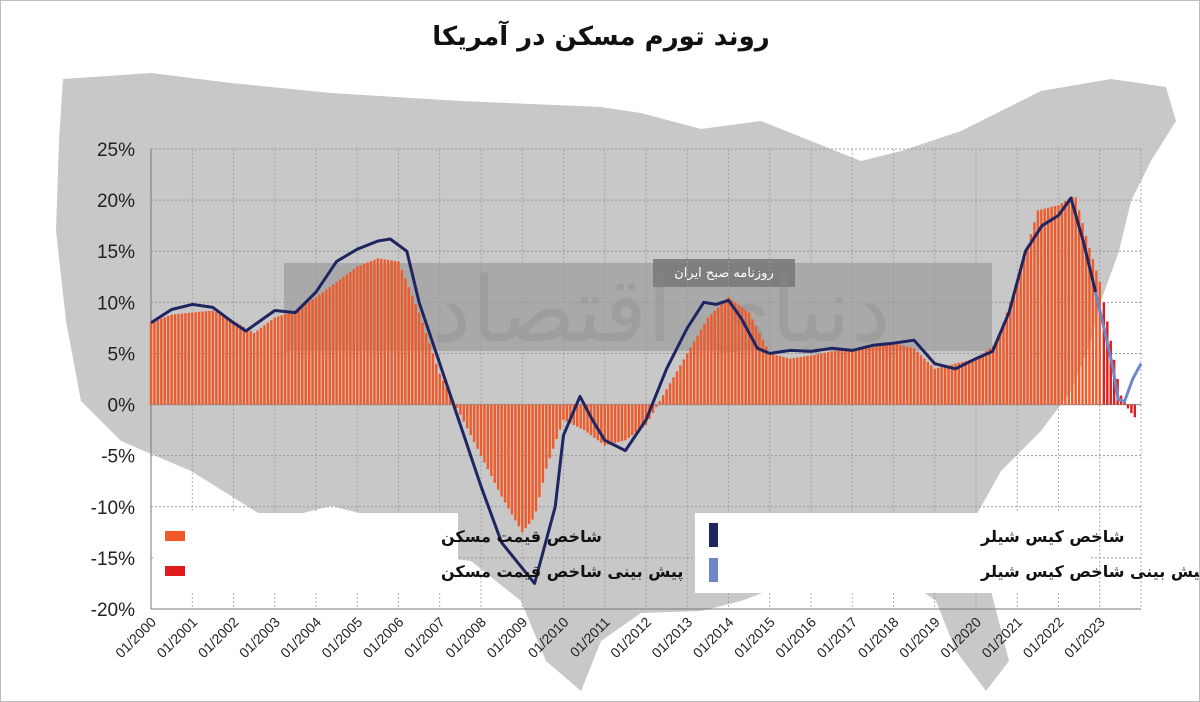 Image resolution: width=1200 pixels, height=702 pixels. Describe the element at coordinates (713, 570) in the screenshot. I see `legend-swatch-case-shiller-forecast` at that location.